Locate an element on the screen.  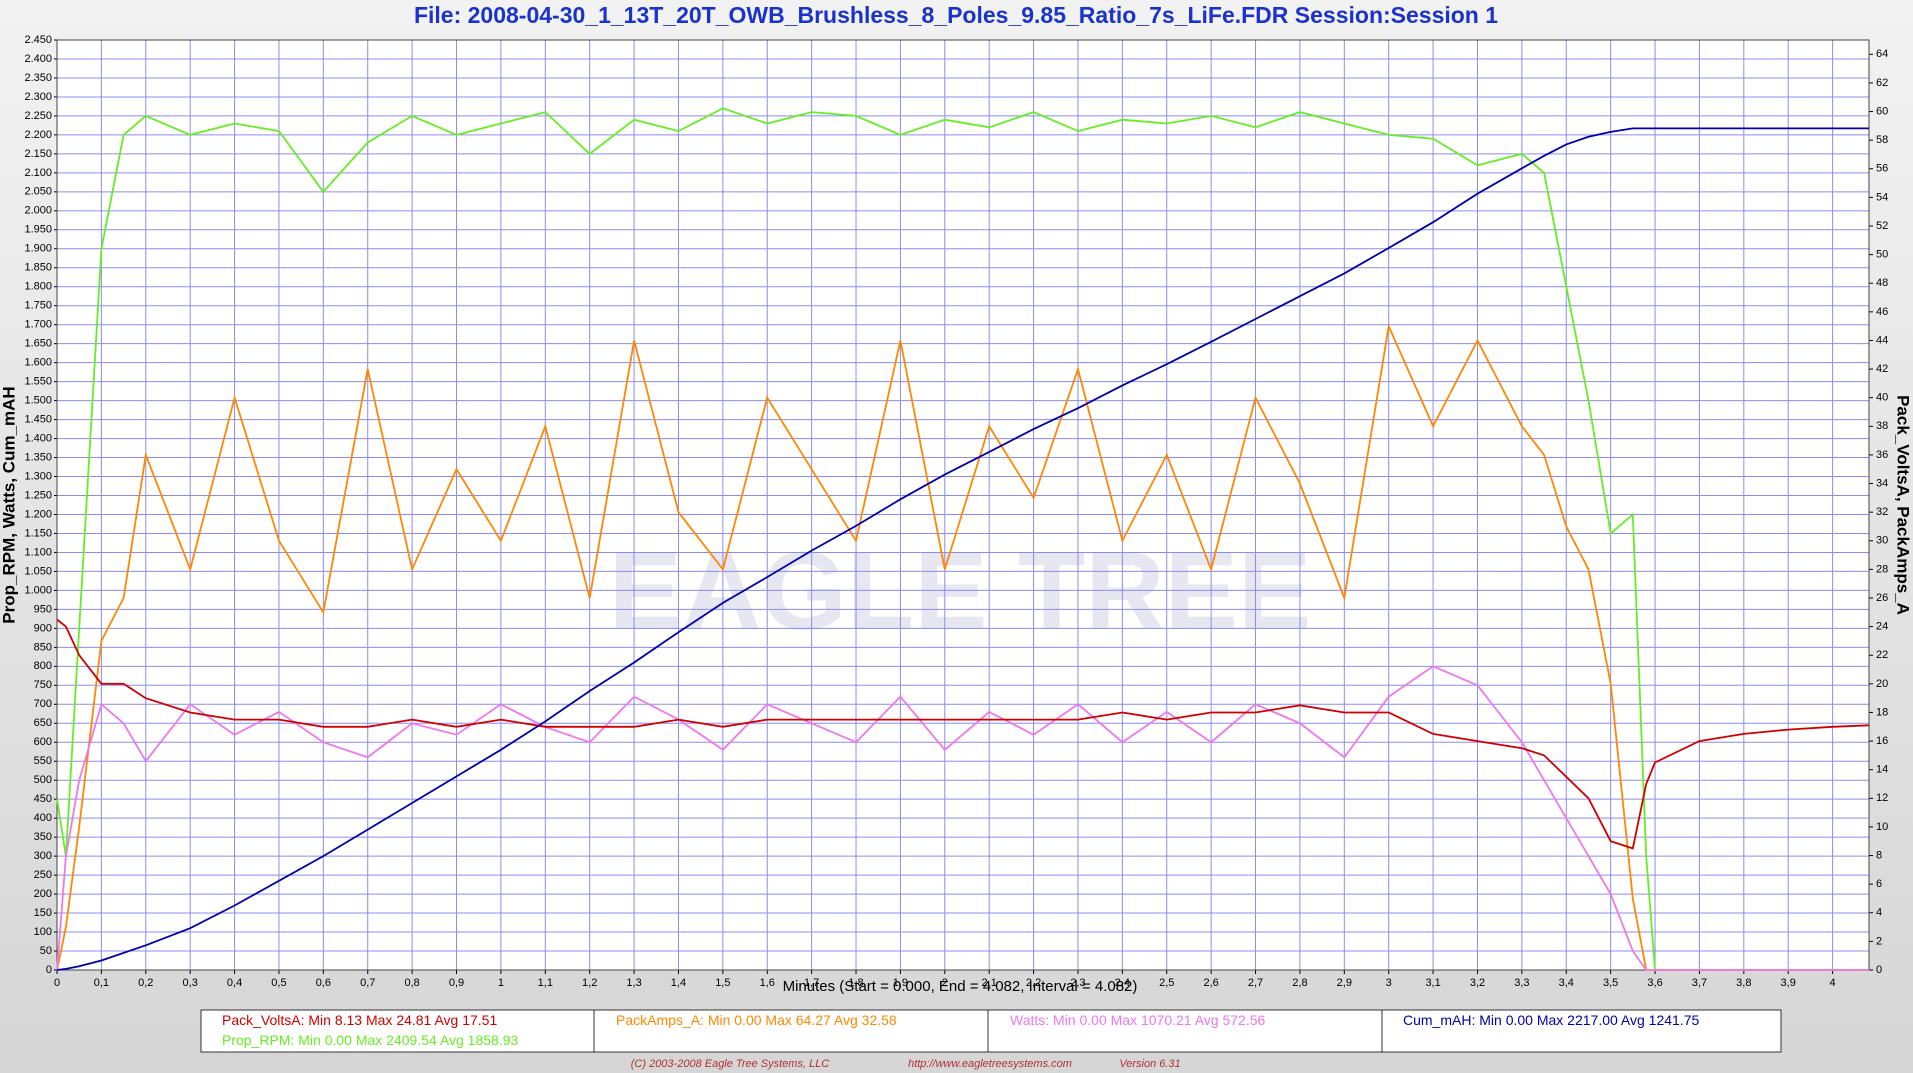
y2-tick-label: 6 is located at coordinates (1879, 884).